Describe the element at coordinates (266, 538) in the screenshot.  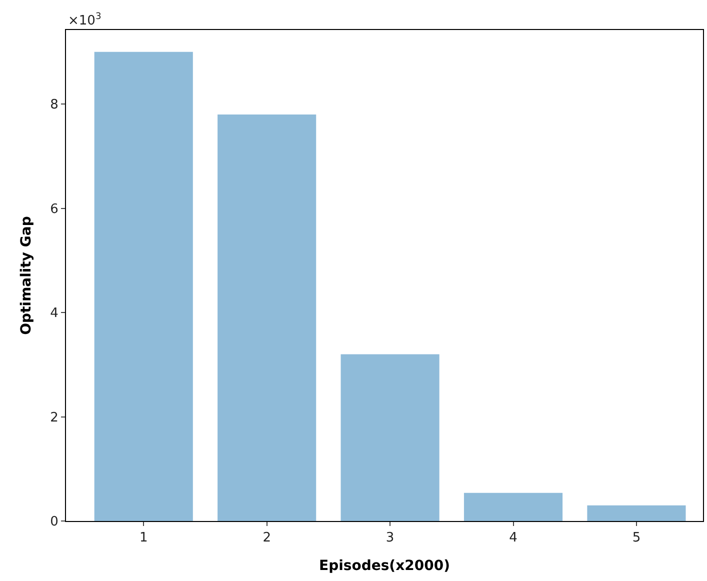
I see `x-tick-label: 2` at that location.